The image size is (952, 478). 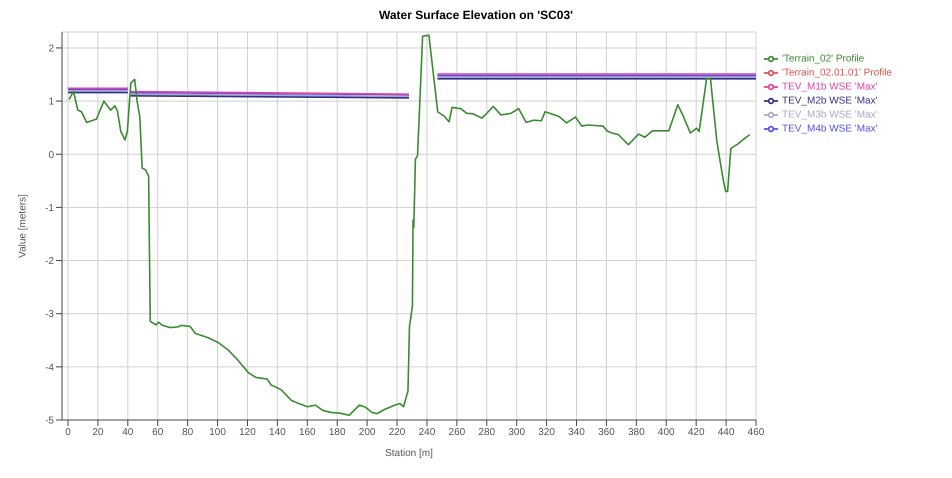 What do you see at coordinates (128, 432) in the screenshot?
I see `x-tick-label: 40` at bounding box center [128, 432].